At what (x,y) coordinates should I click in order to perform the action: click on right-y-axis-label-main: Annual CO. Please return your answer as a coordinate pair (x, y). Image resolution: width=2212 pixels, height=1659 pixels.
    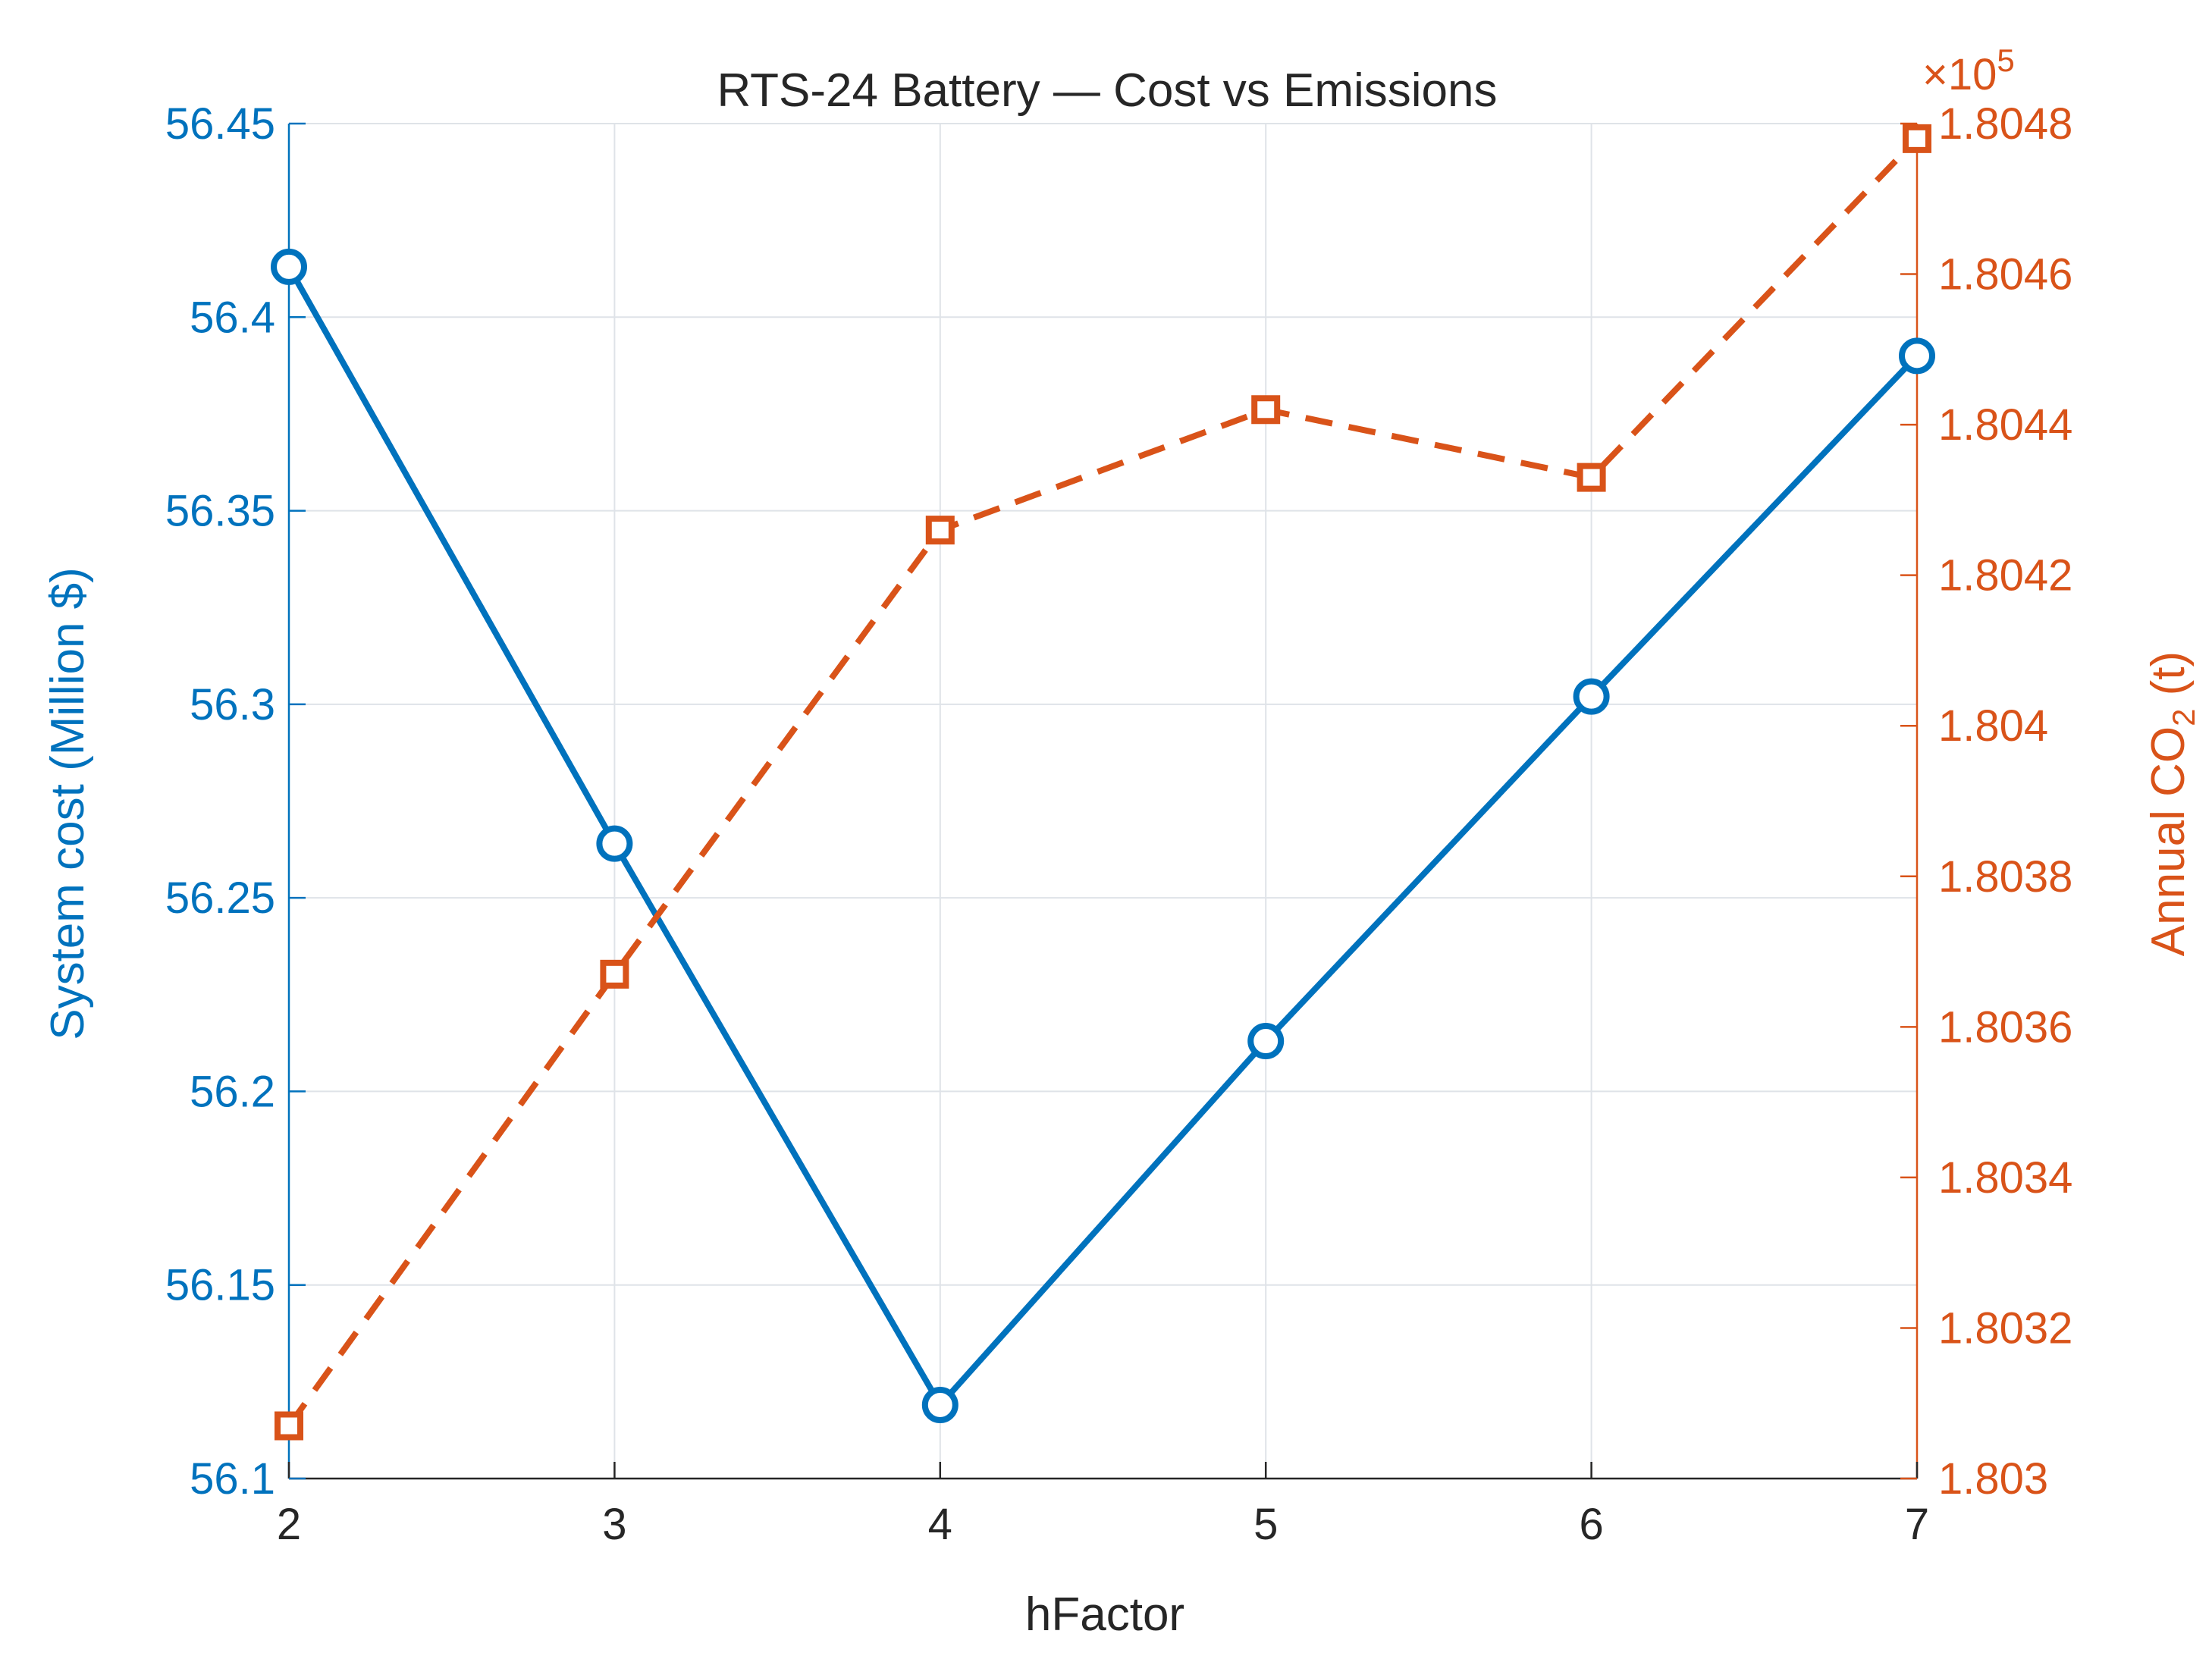
    Looking at the image, I should click on (2168, 841).